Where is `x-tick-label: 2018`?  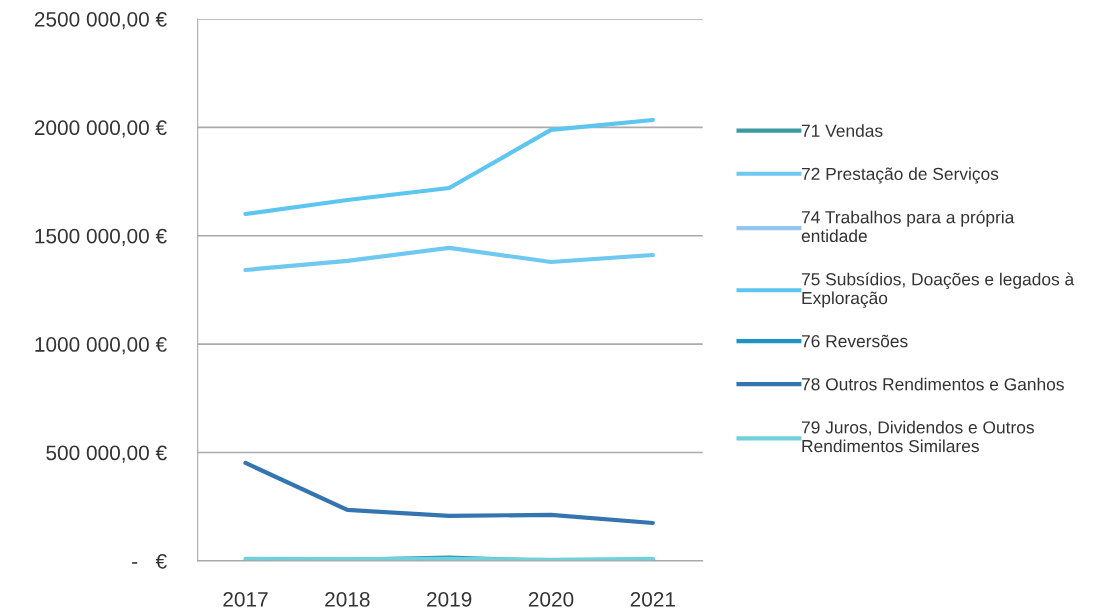 x-tick-label: 2018 is located at coordinates (347, 599).